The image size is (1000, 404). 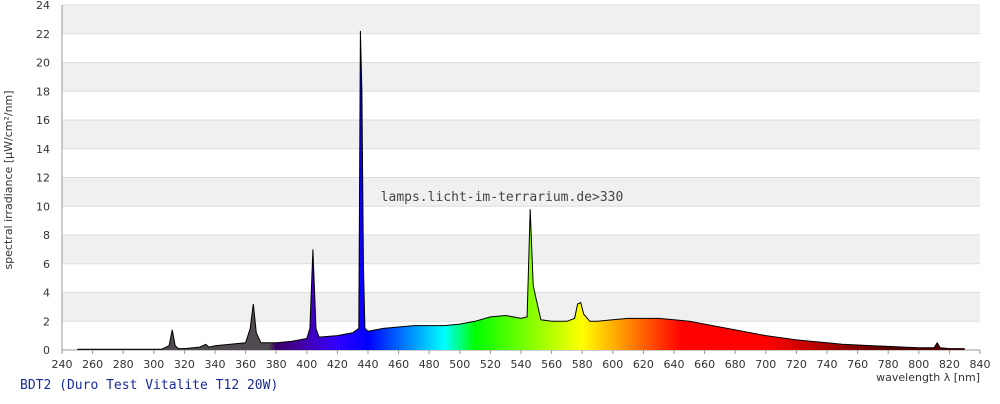 I want to click on y-tick-label: 22, so click(x=43, y=34).